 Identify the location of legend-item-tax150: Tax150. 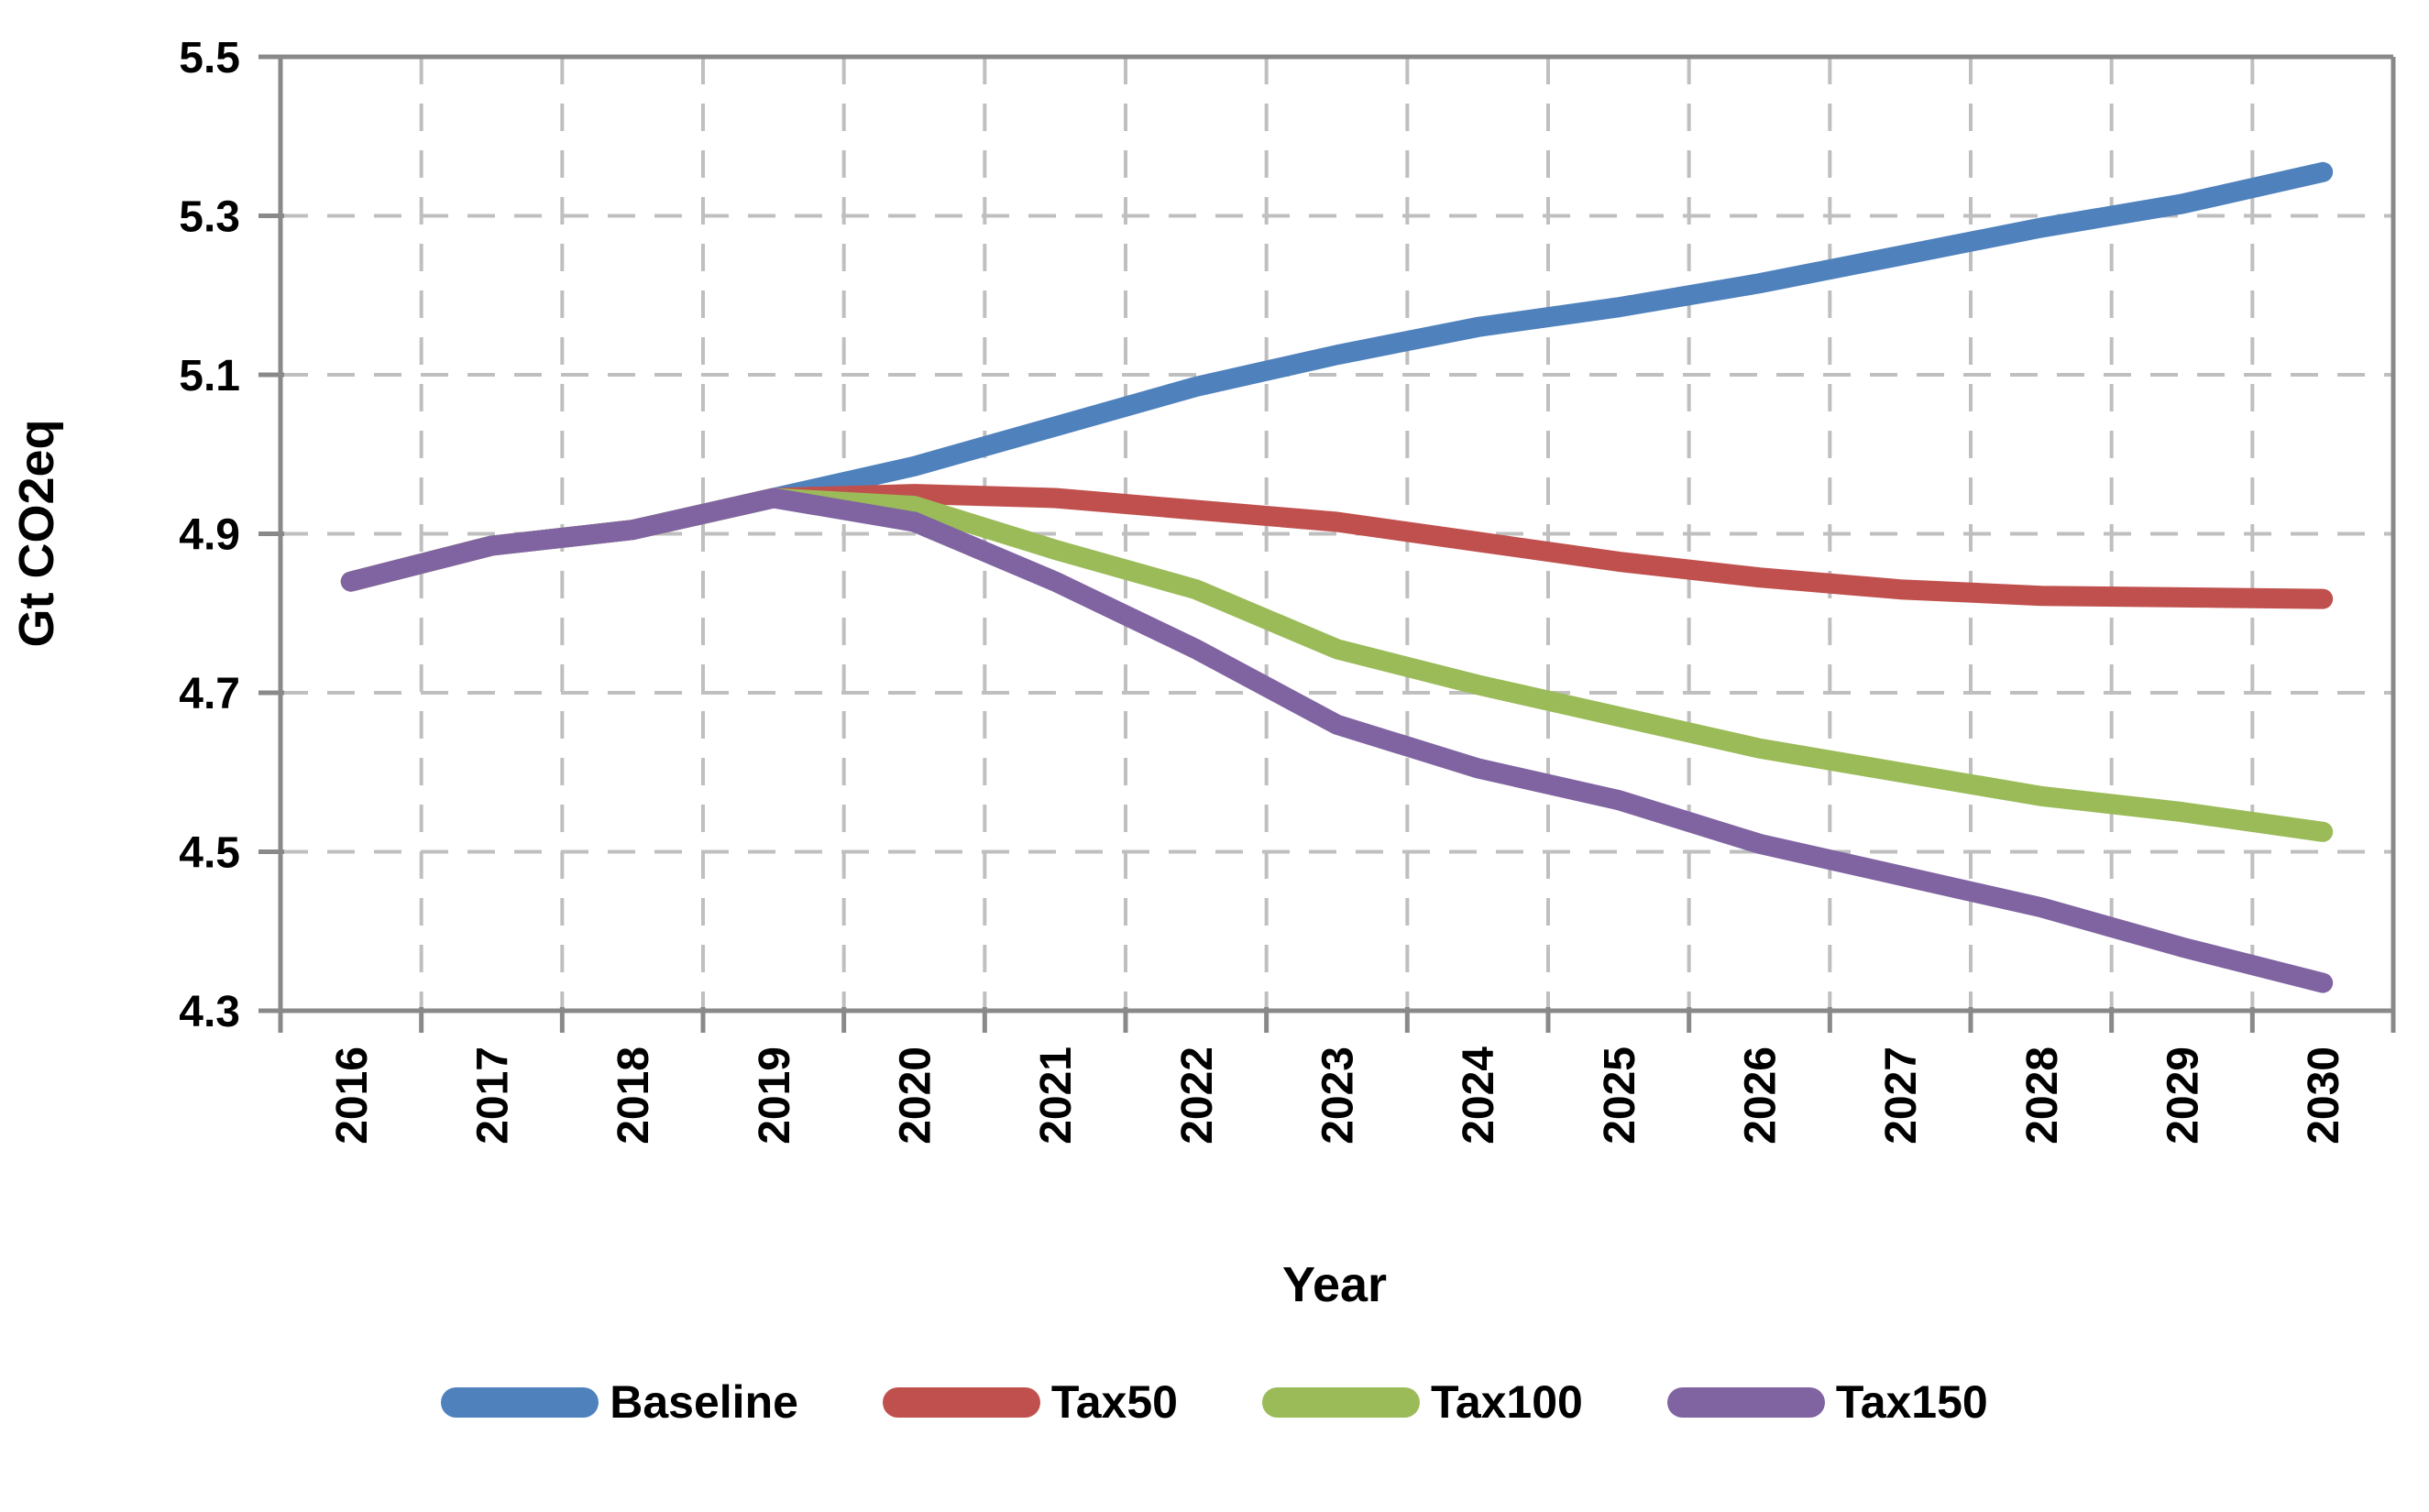
(1827, 1402).